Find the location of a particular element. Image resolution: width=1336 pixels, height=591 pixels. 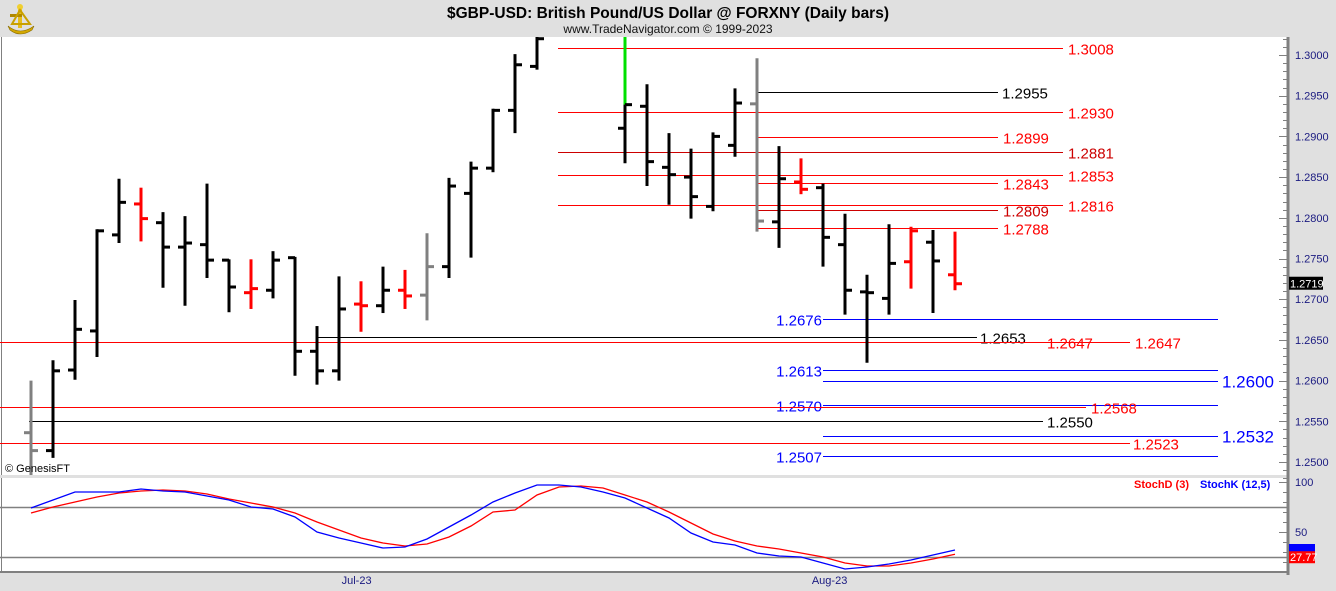

gold-sextant-icon is located at coordinates (21, 19).